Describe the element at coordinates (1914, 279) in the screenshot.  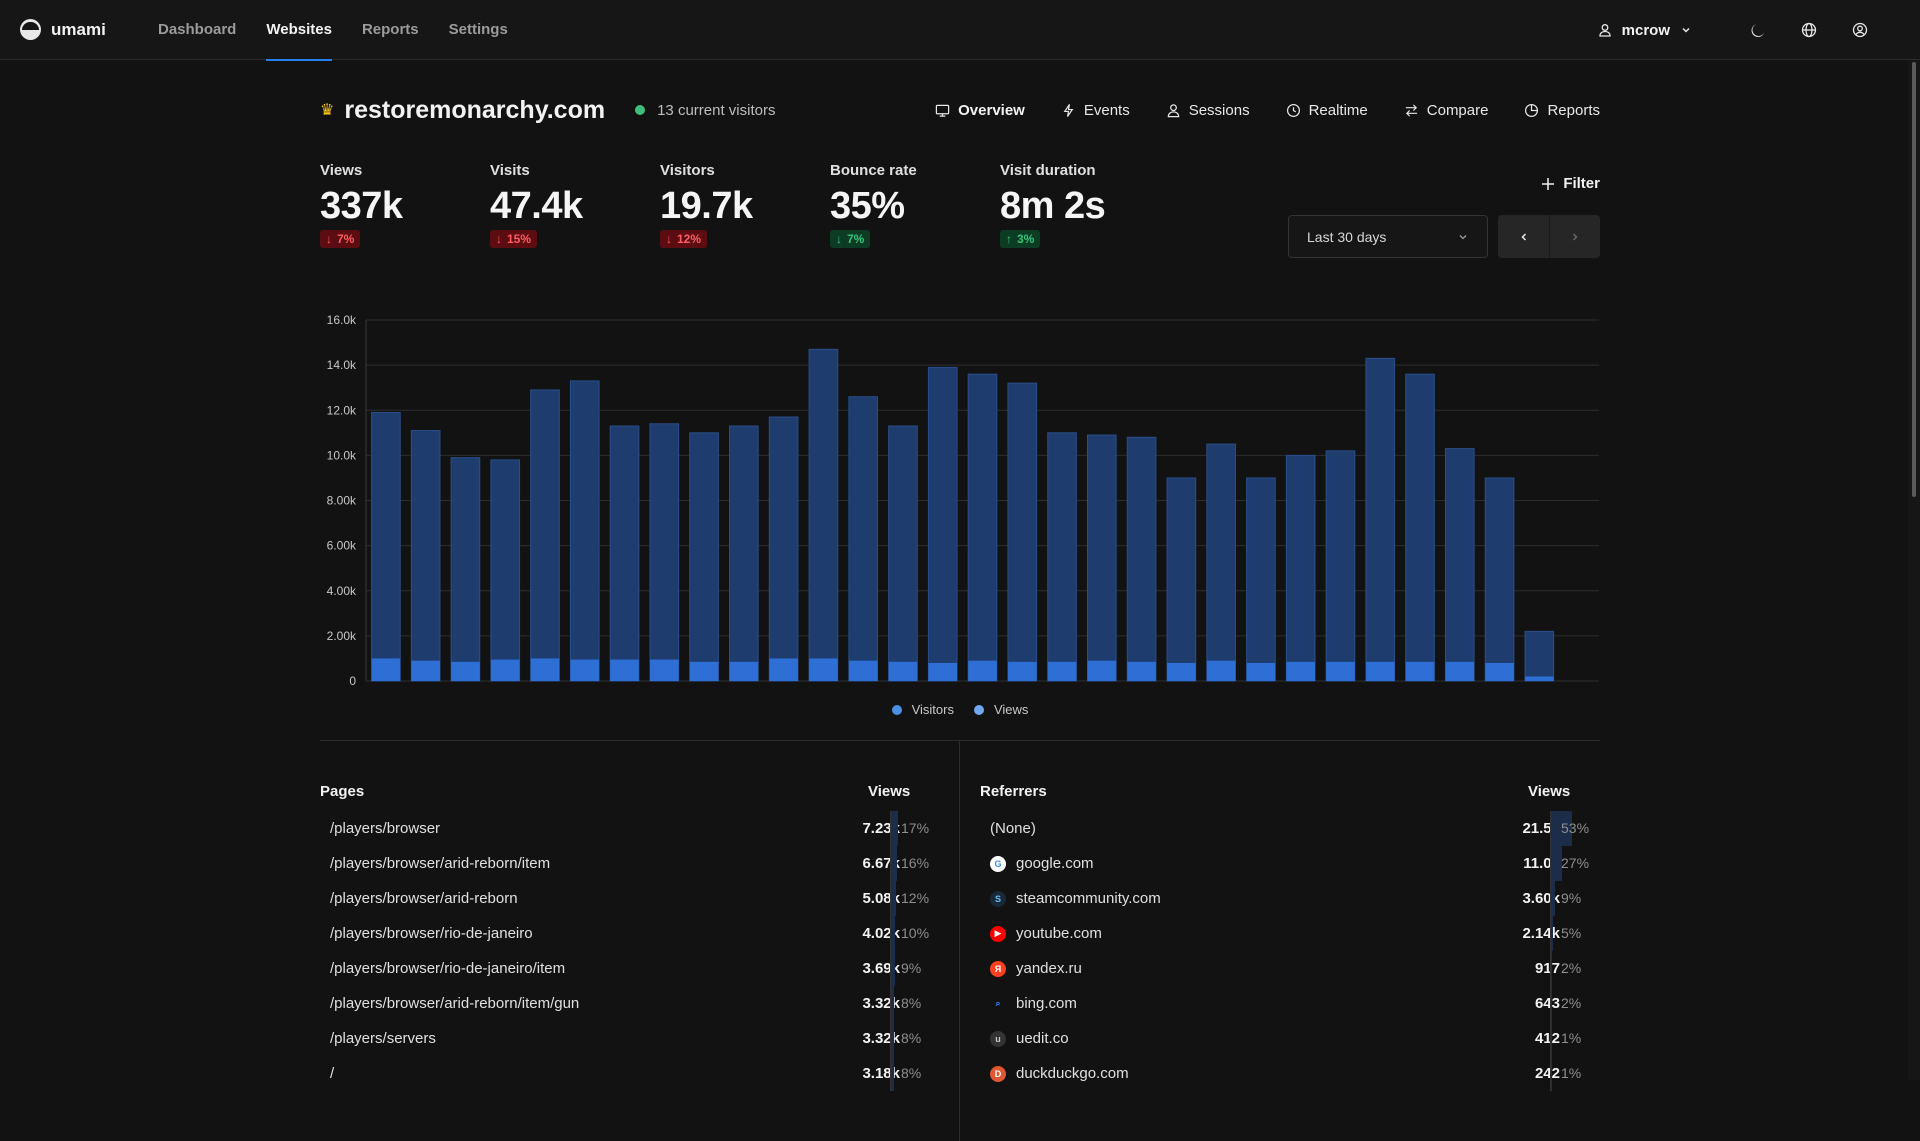
I see `scrollbar-thumb` at that location.